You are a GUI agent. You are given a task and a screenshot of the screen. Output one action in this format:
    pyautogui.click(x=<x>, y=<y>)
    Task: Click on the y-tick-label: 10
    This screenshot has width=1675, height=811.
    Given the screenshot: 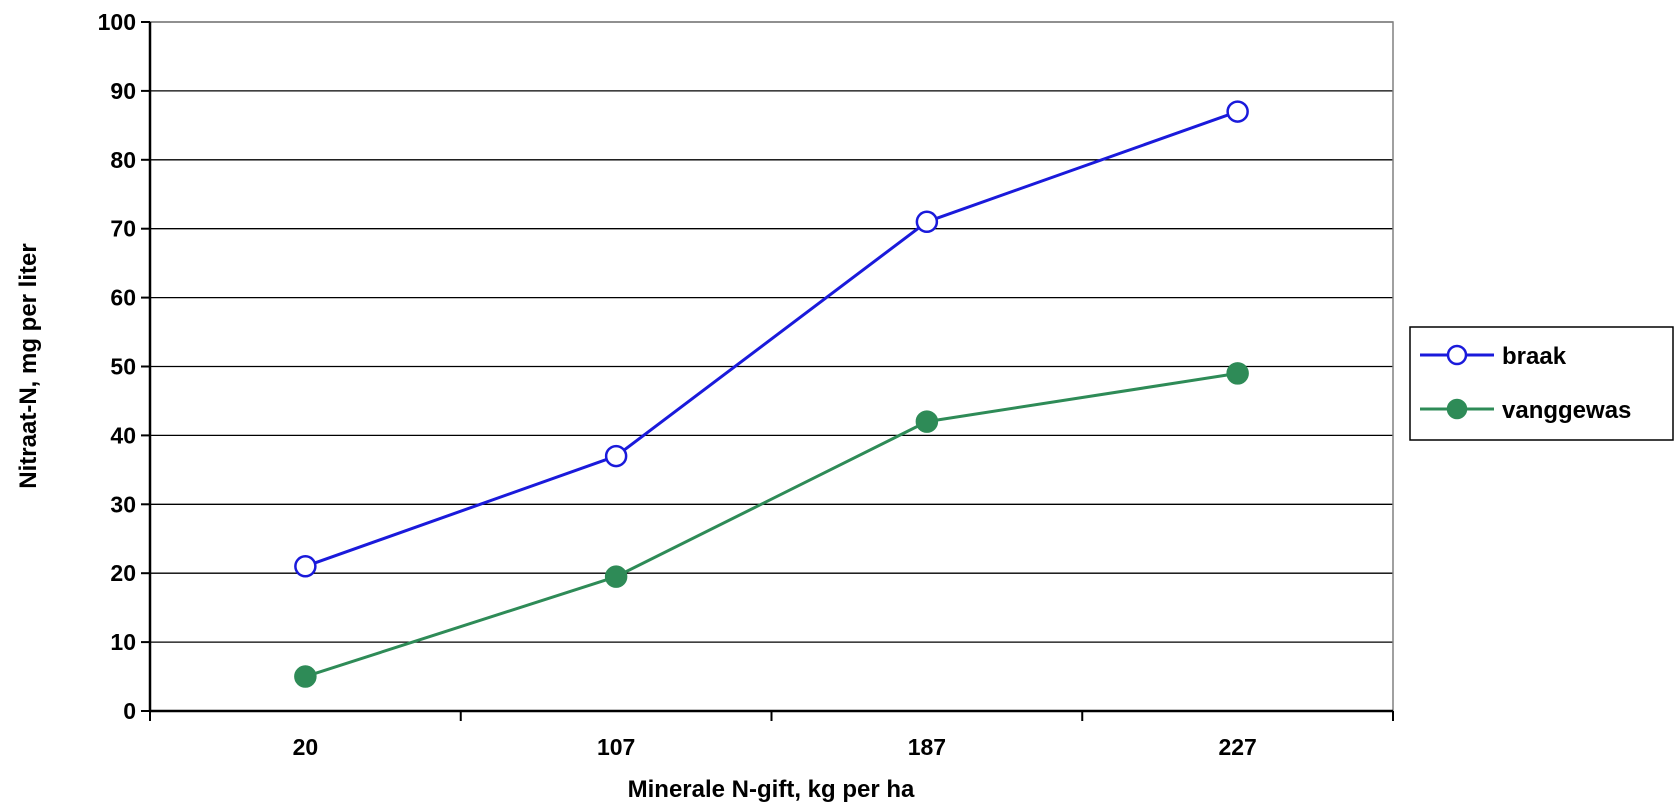 What is the action you would take?
    pyautogui.click(x=123, y=642)
    